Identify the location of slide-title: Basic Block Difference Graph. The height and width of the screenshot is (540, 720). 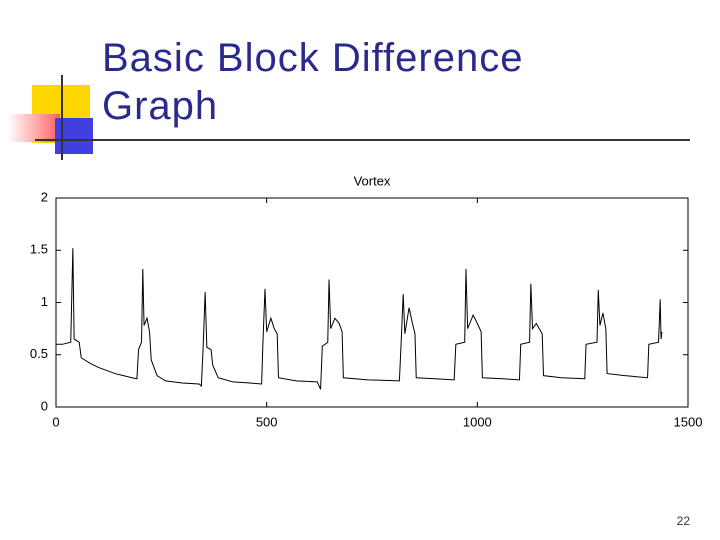
(313, 82).